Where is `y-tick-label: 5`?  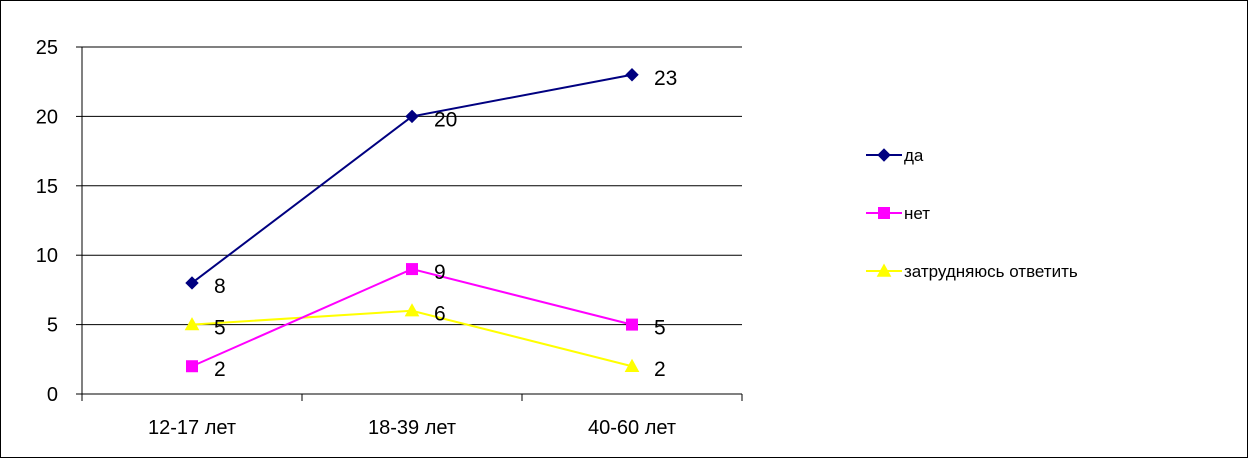
y-tick-label: 5 is located at coordinates (52, 326).